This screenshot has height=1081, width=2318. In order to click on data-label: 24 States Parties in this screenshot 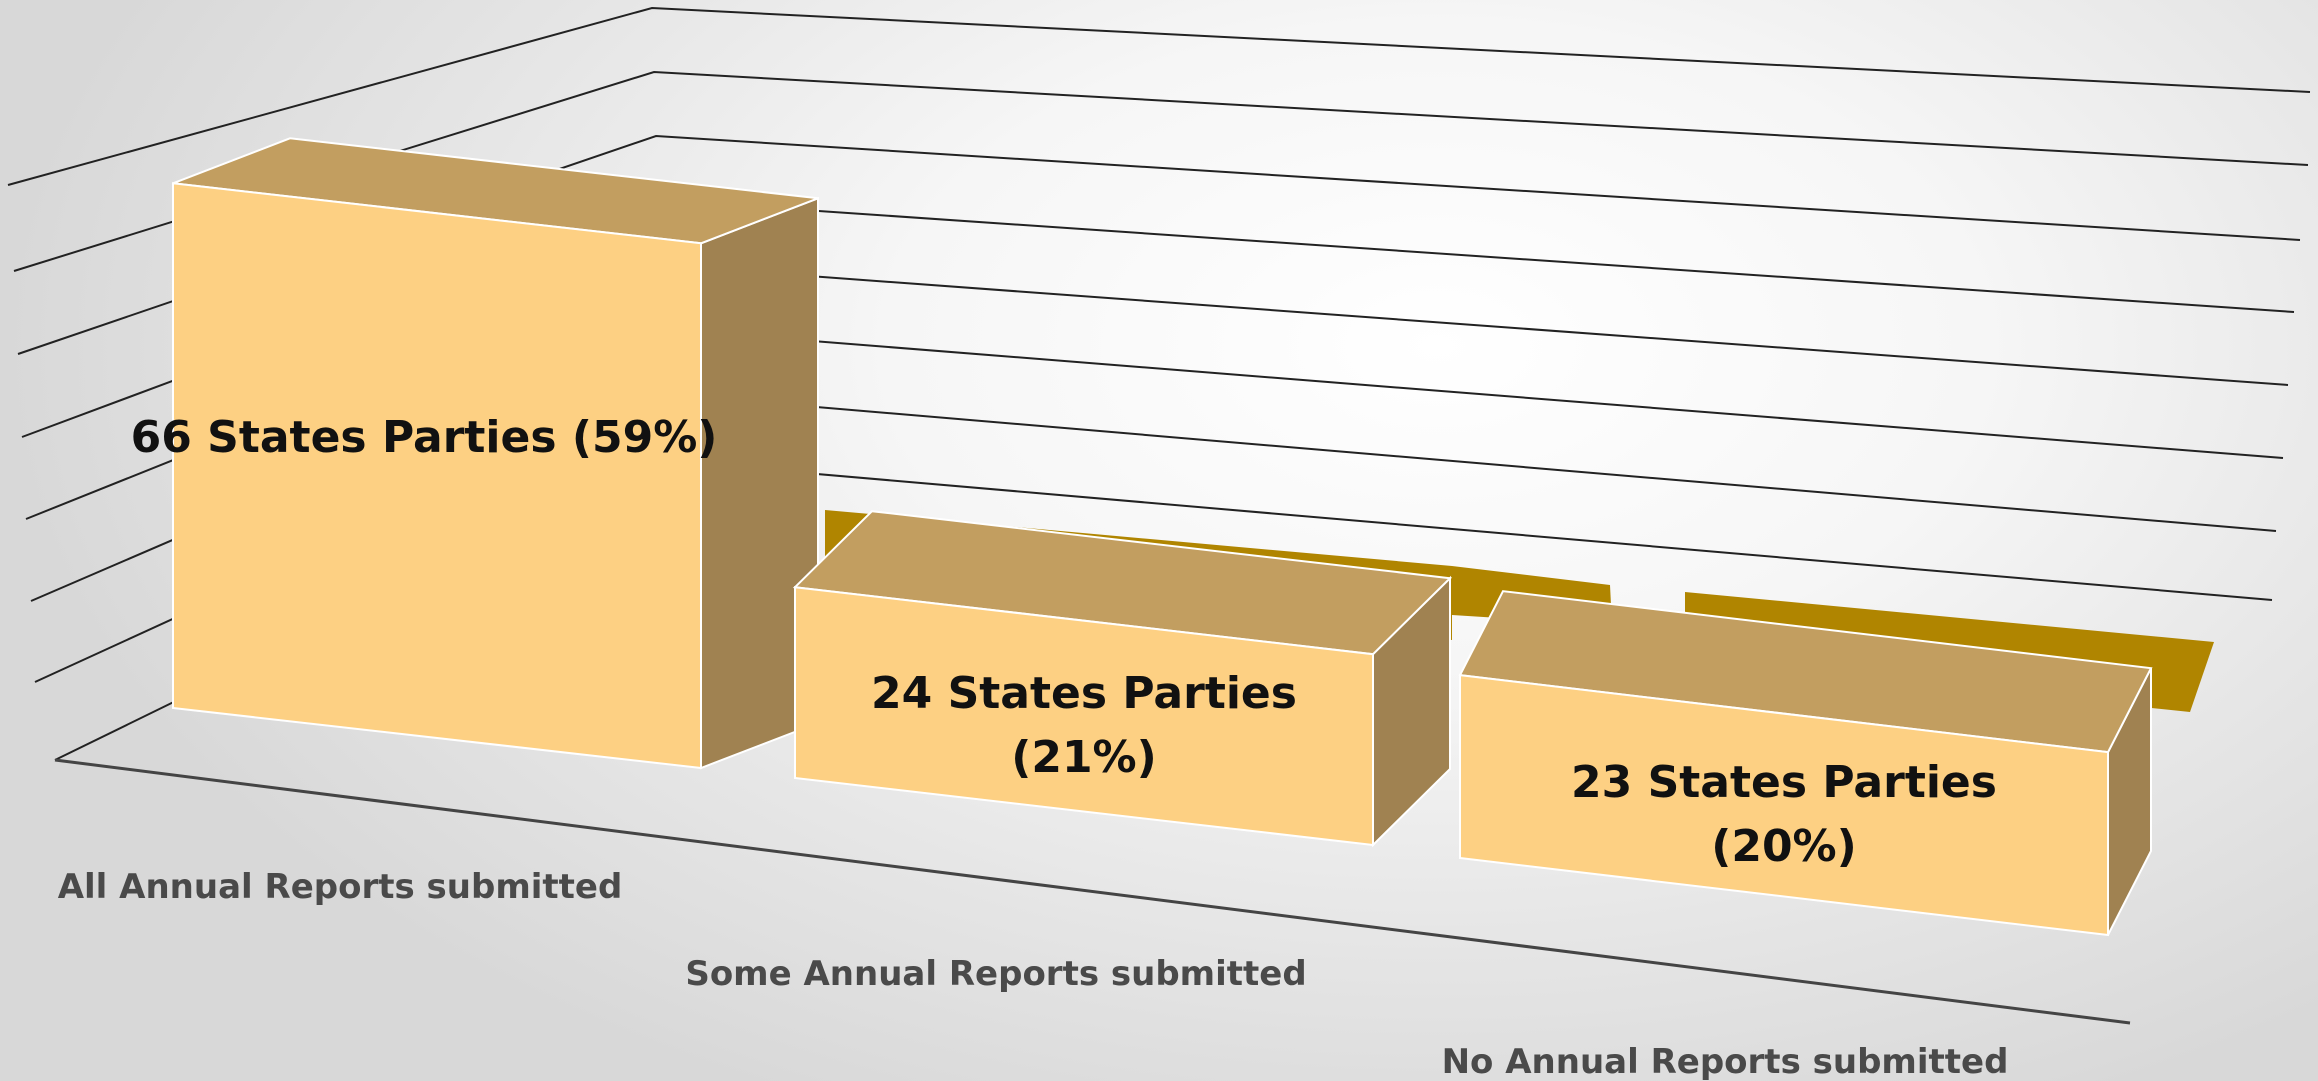, I will do `click(1084, 693)`.